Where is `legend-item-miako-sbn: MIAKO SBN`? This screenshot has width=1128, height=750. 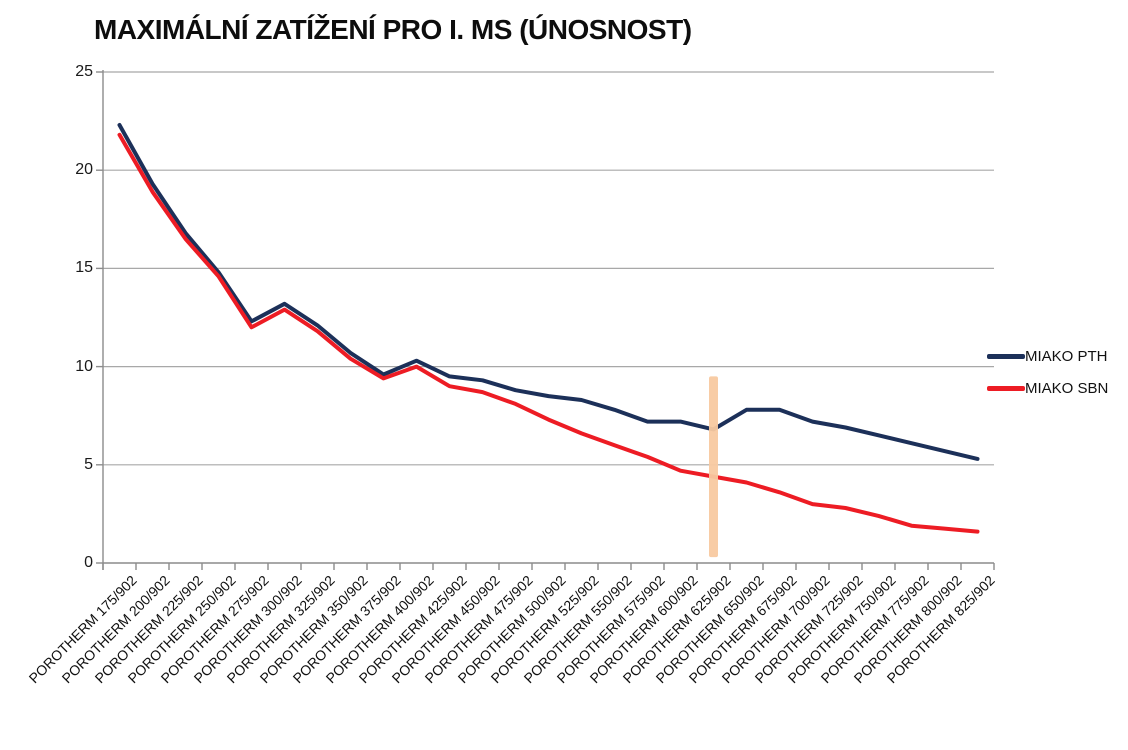 legend-item-miako-sbn: MIAKO SBN is located at coordinates (1047, 388).